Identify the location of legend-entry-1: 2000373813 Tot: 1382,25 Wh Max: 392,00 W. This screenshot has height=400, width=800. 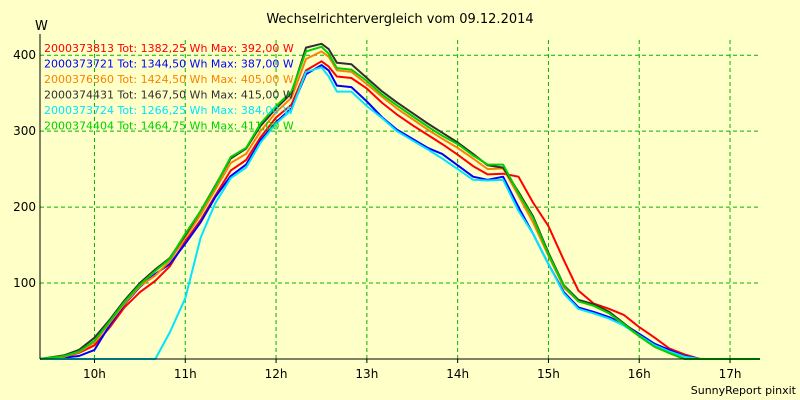
(169, 48).